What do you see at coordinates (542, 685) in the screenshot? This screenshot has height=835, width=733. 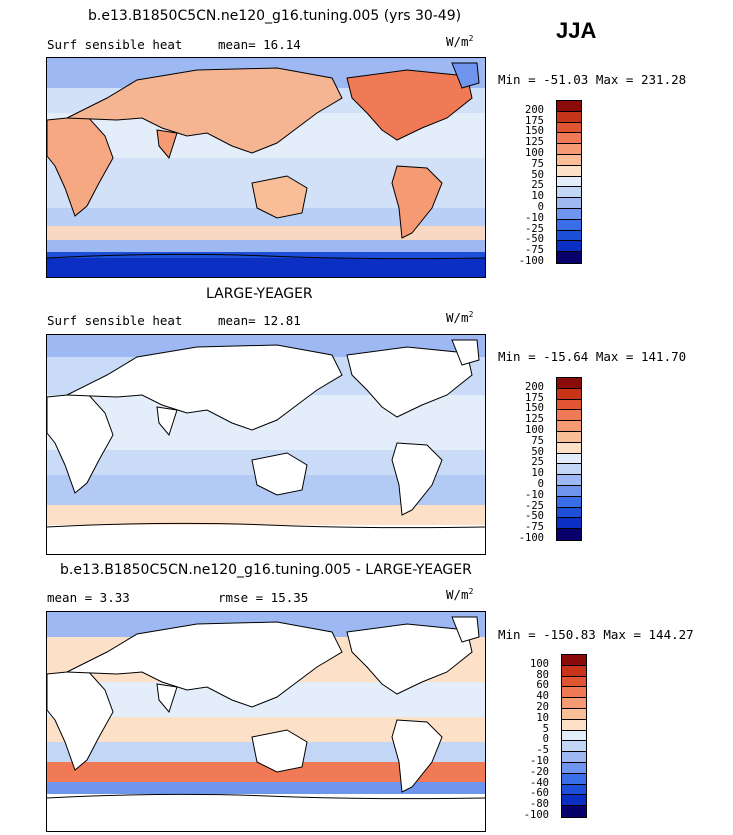 I see `colorbar-tick-label: 60` at bounding box center [542, 685].